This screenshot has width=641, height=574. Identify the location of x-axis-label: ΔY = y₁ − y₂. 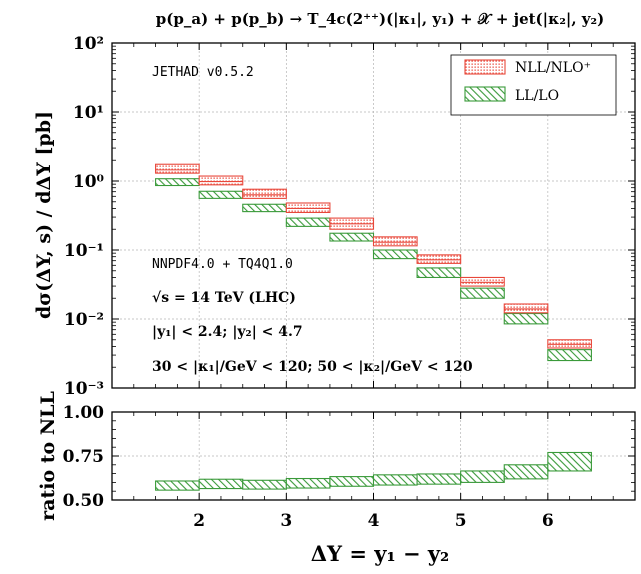
(380, 553).